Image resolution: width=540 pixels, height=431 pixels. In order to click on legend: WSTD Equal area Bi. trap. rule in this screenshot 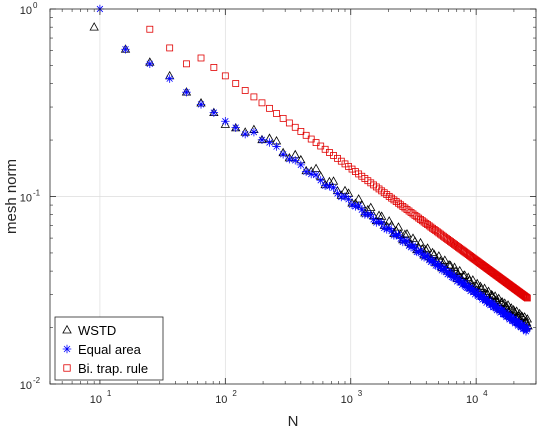, I will do `click(109, 348)`.